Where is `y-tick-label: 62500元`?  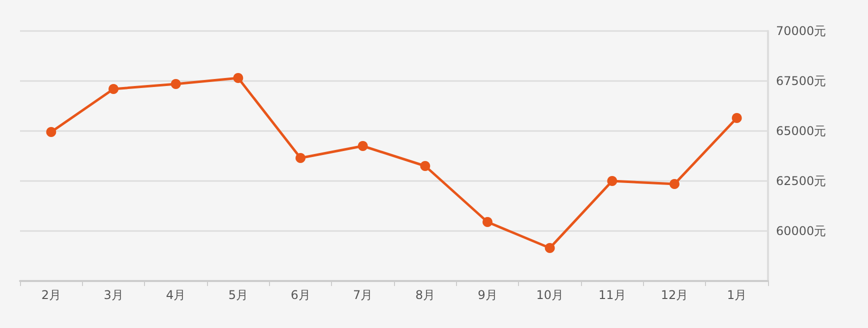 y-tick-label: 62500元 is located at coordinates (801, 181).